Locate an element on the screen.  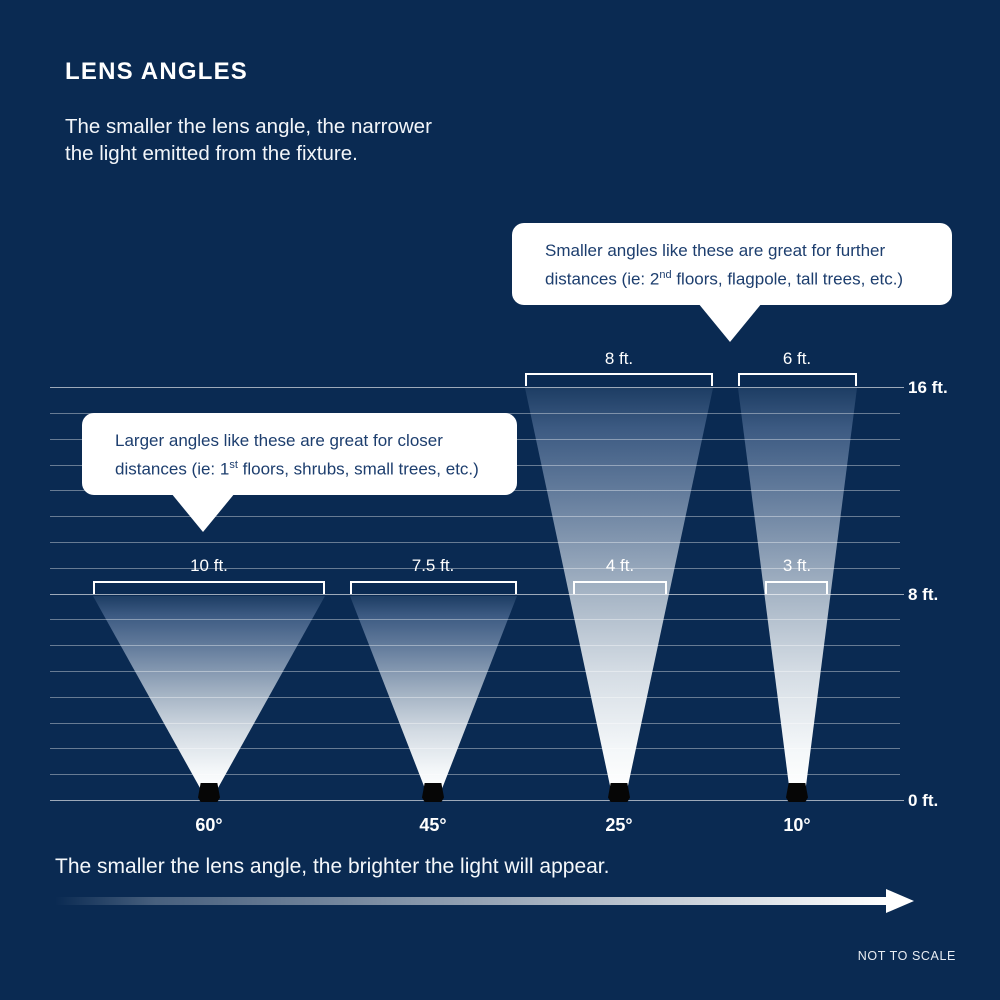
axis-label-0ft: 0 ft. is located at coordinates (923, 800).